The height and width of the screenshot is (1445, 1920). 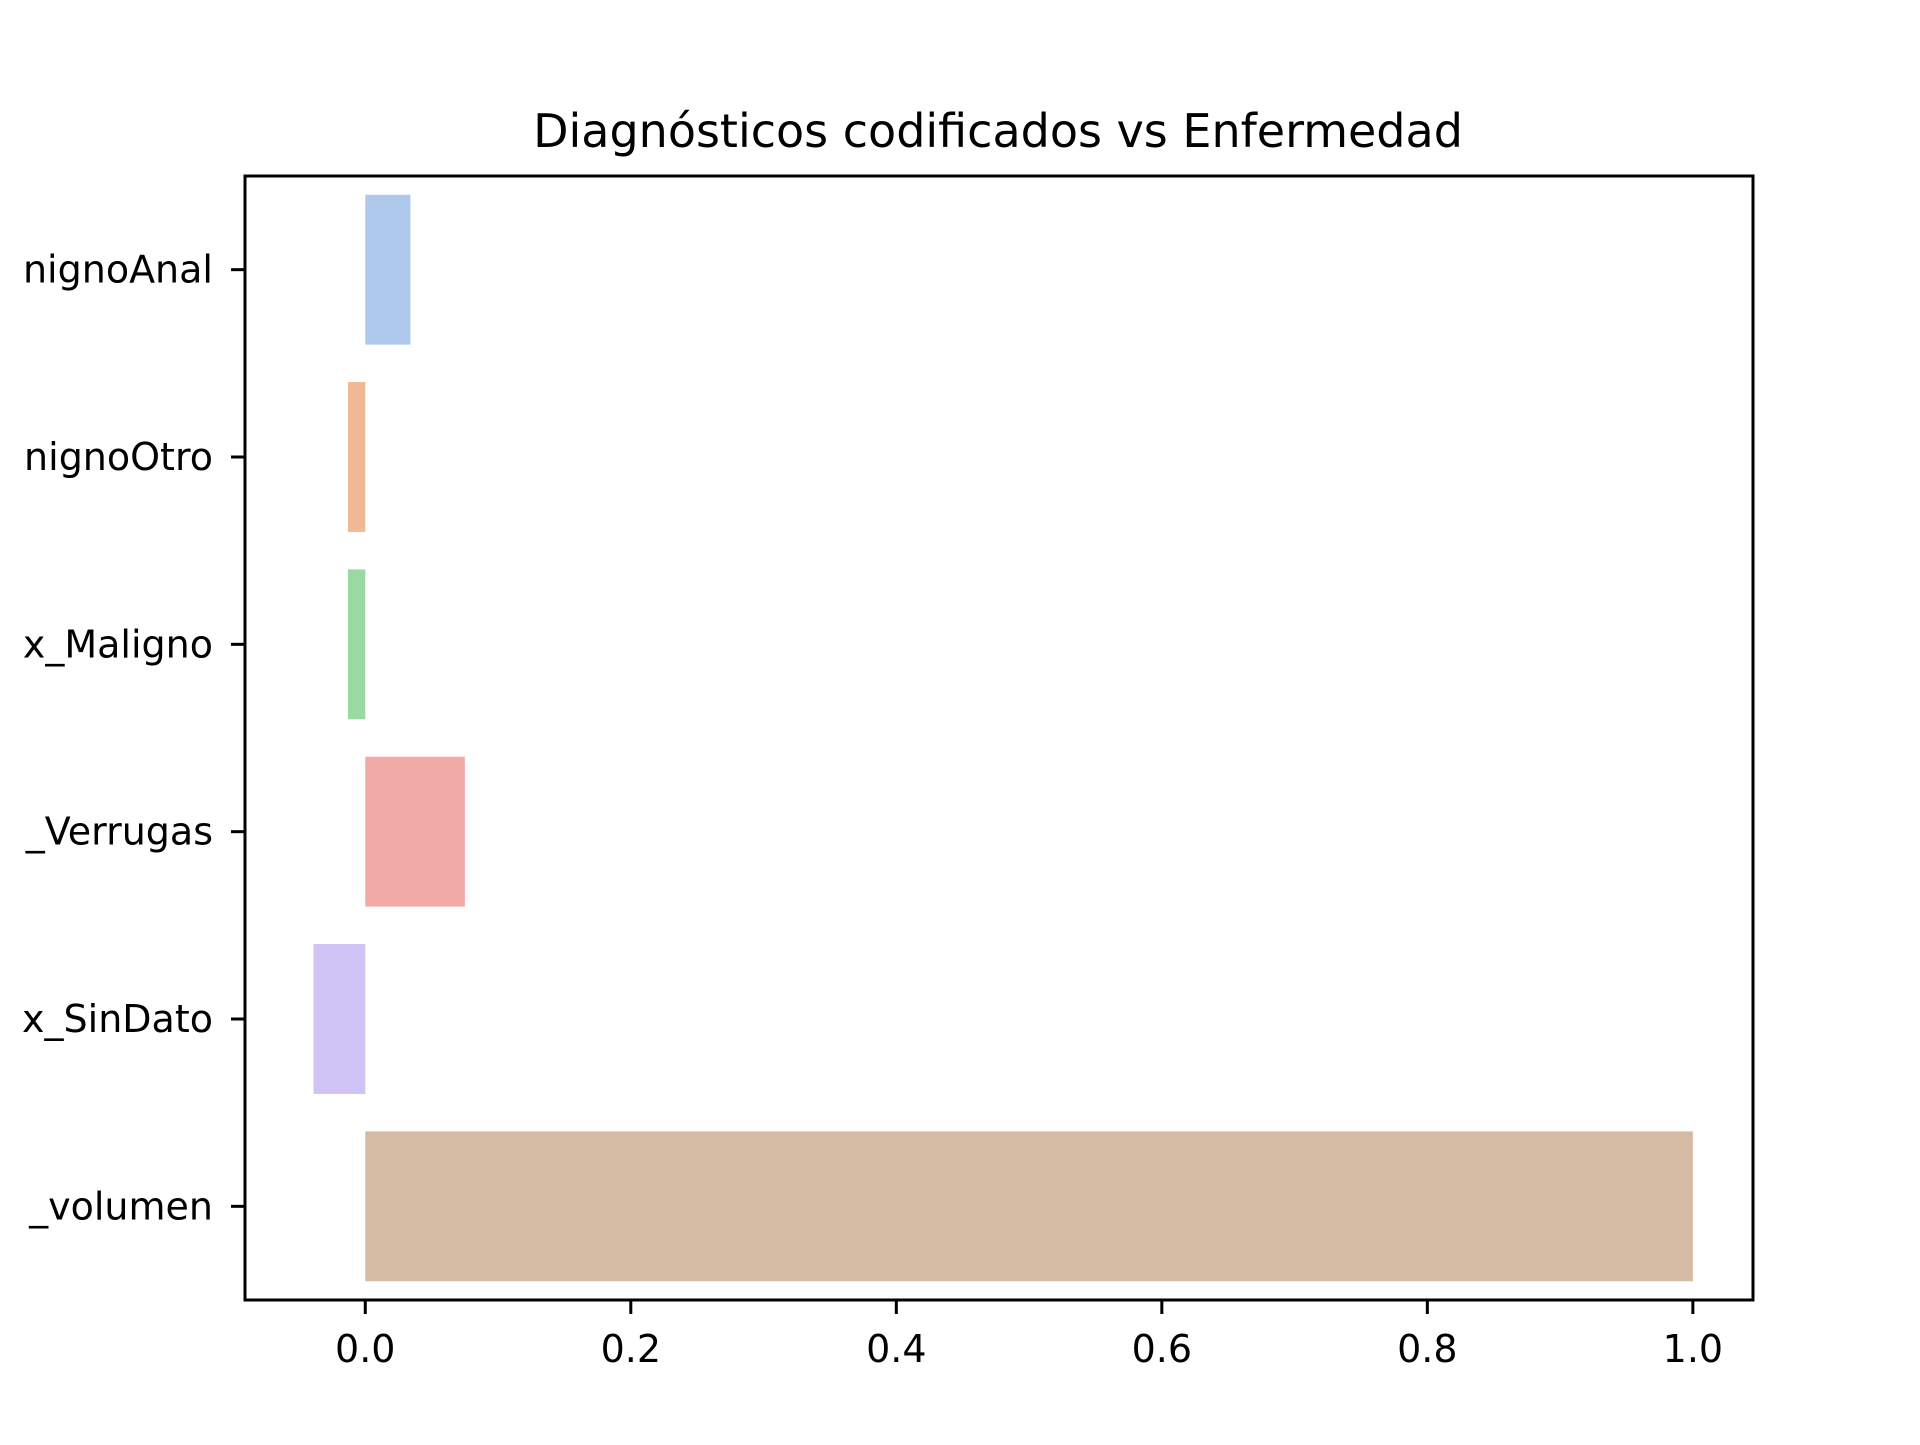 I want to click on y-tick-label: x_SinDato, so click(x=117, y=1019).